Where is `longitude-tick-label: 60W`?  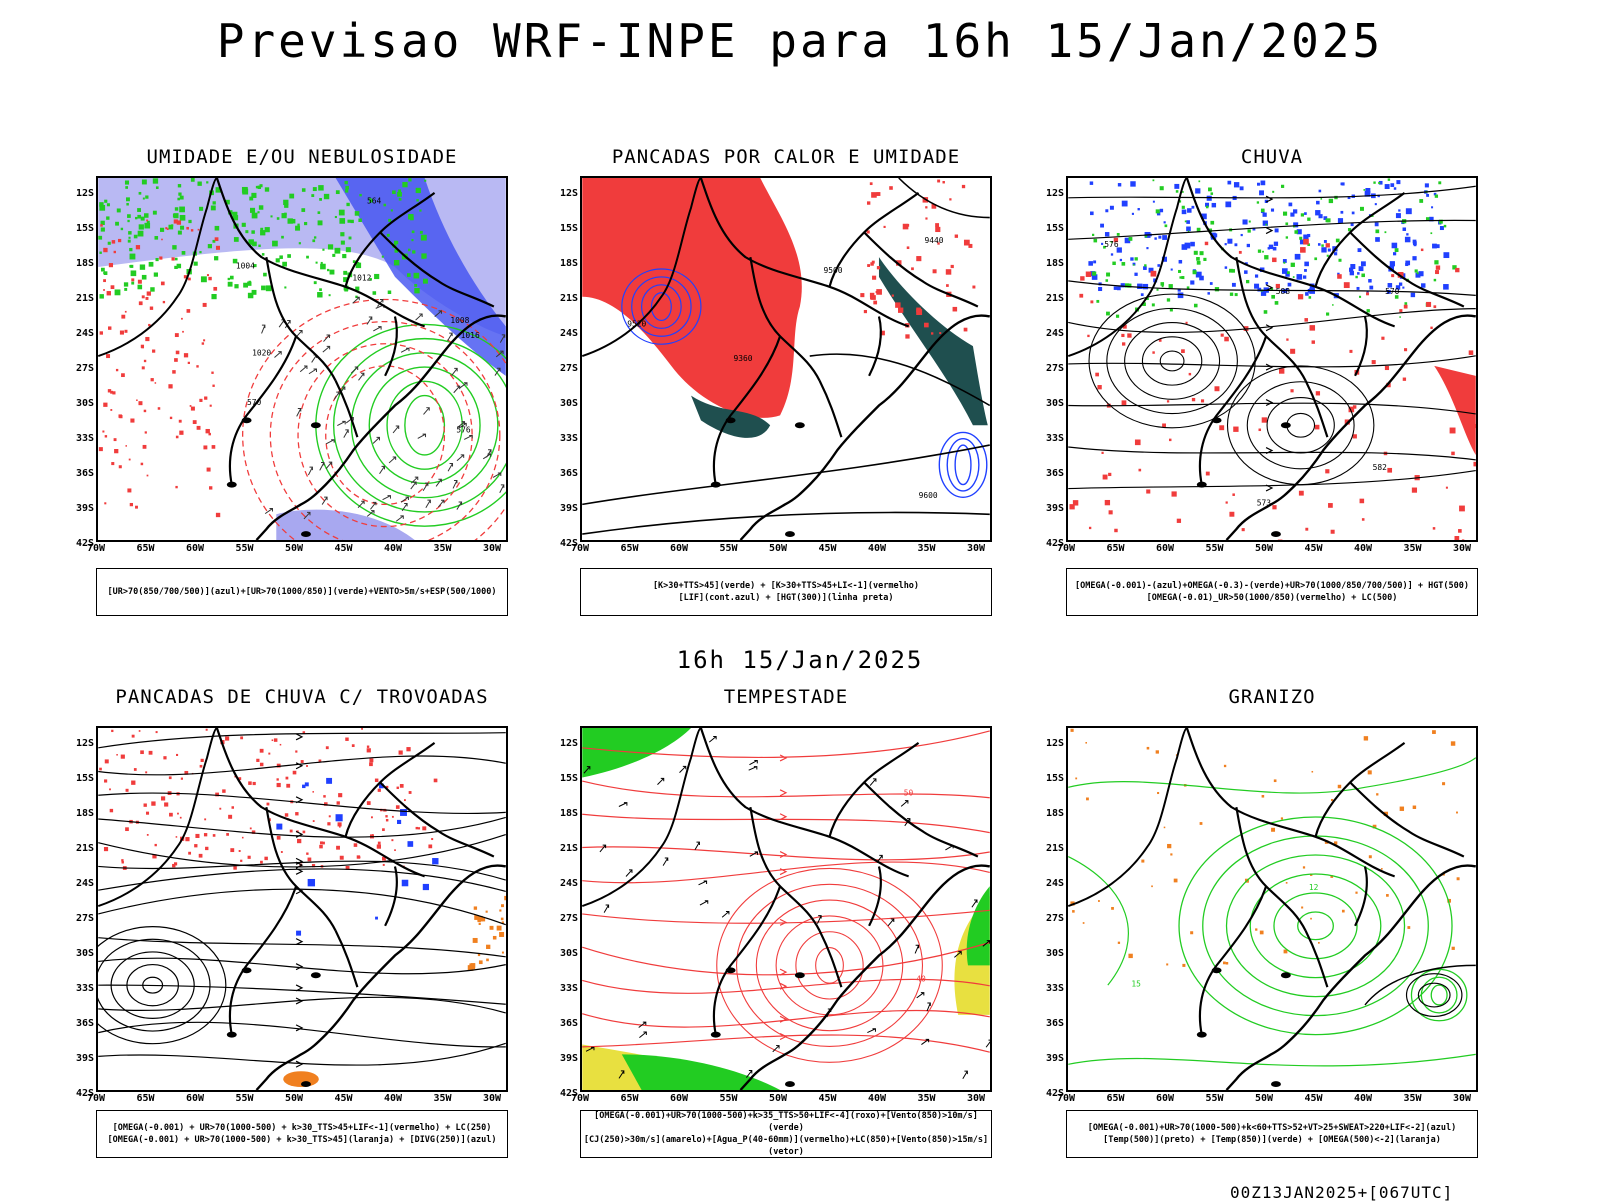 longitude-tick-label: 60W is located at coordinates (1165, 548).